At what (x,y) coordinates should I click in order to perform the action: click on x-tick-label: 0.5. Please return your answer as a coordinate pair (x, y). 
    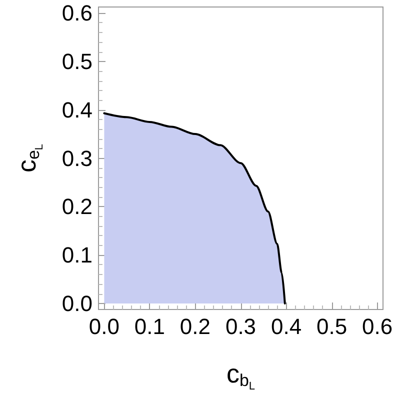
    Looking at the image, I should click on (332, 326).